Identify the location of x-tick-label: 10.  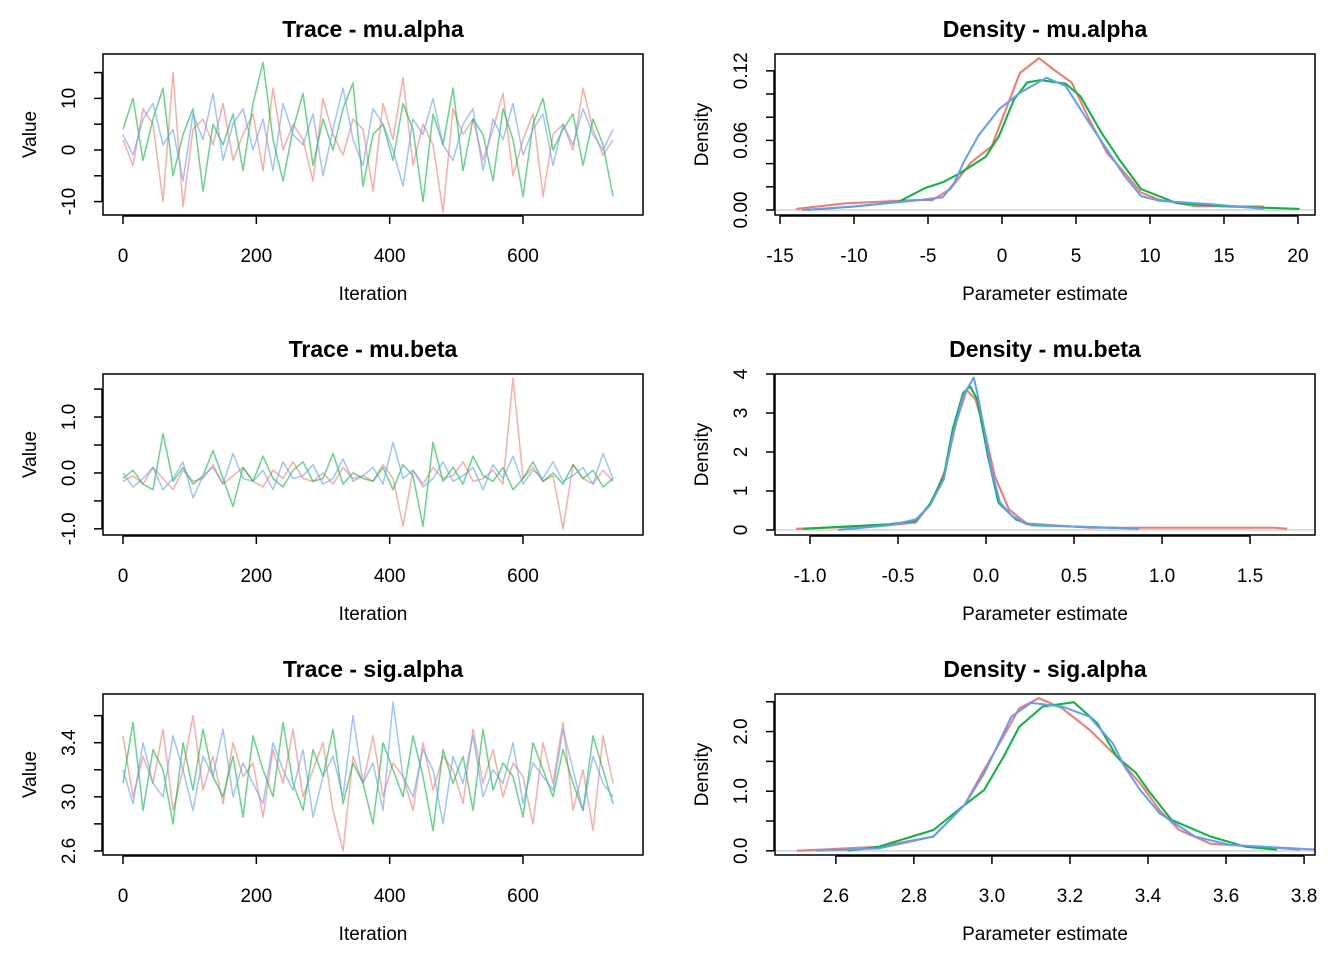
(1149, 256).